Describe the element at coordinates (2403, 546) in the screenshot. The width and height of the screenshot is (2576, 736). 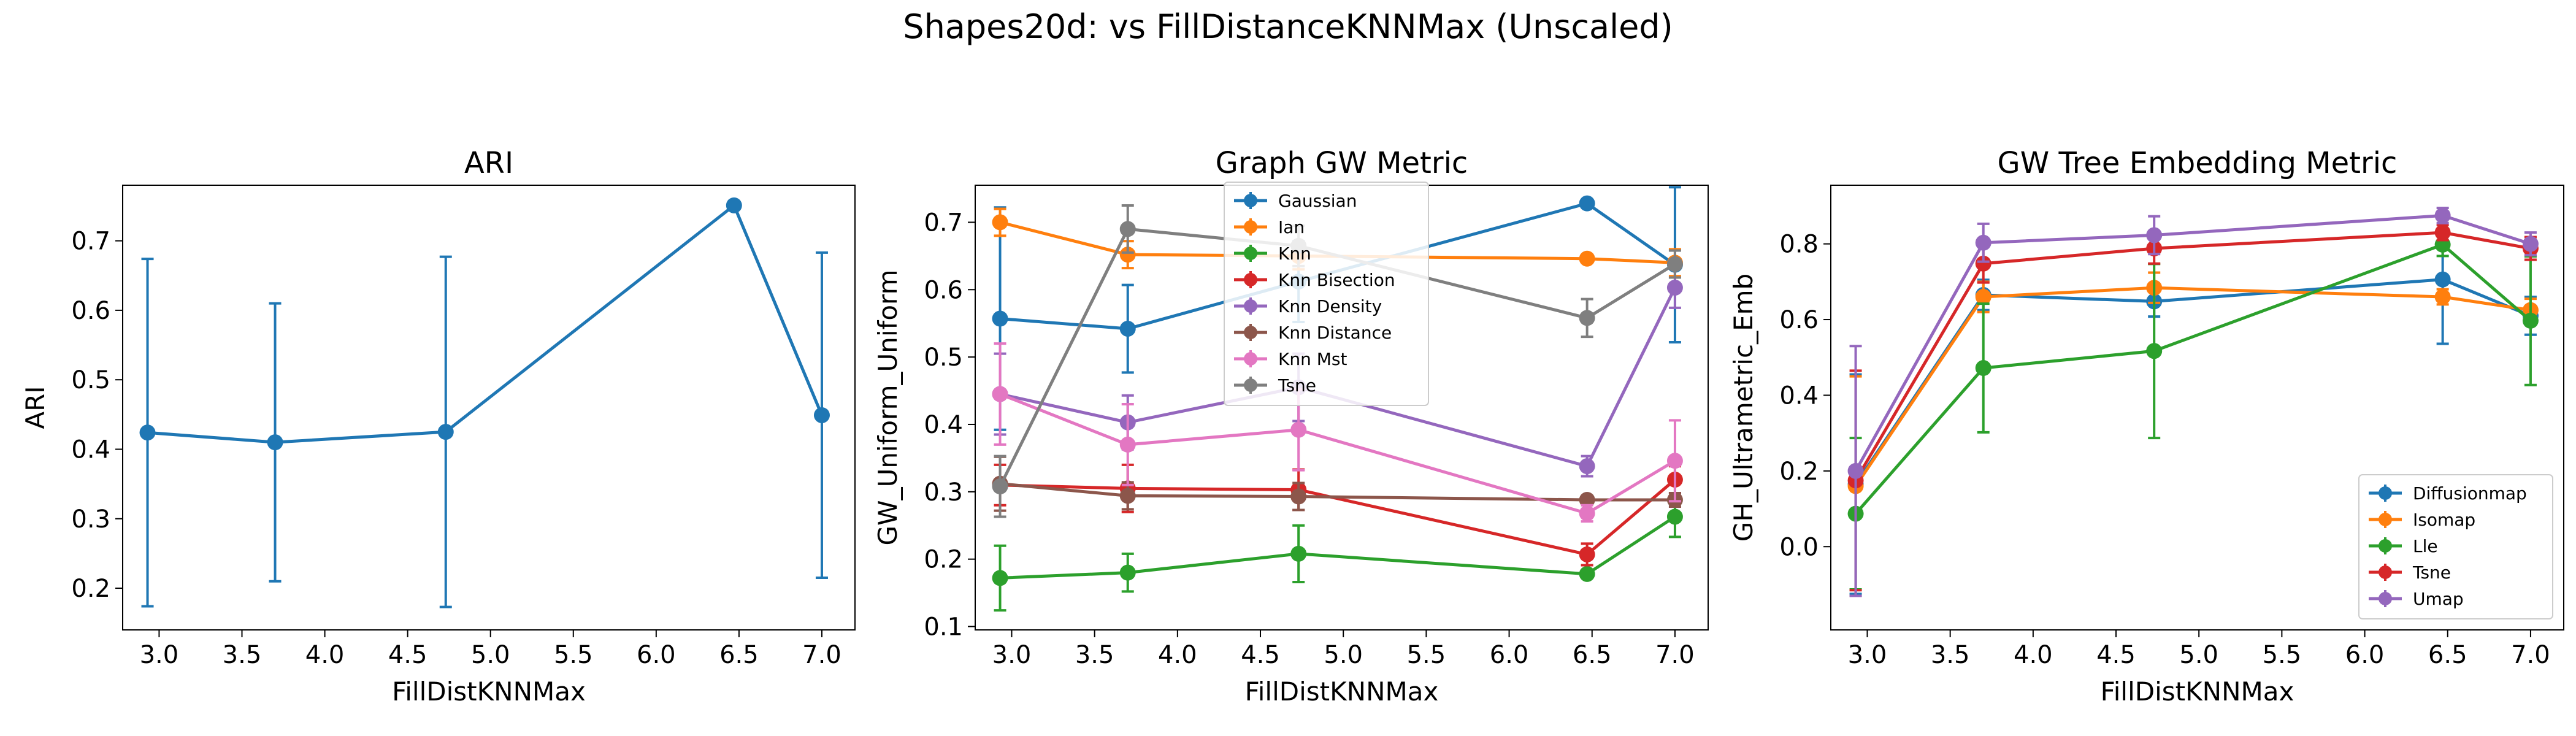
I see `legend-item-lle: Lle` at that location.